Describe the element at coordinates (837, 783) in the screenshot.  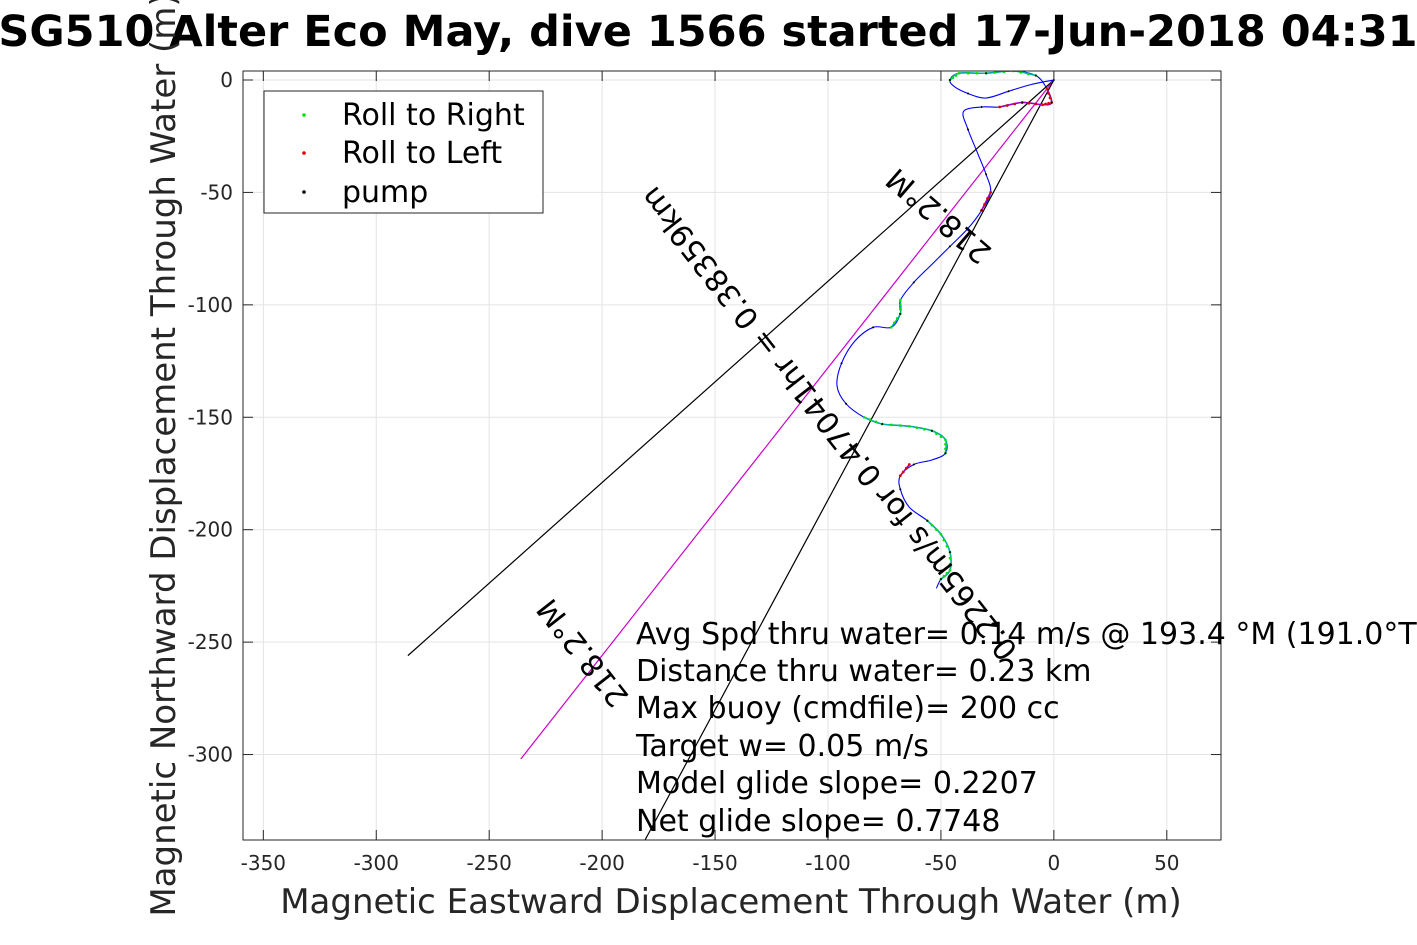
I see `stat-model-glide-slope: Model glide slope= 0.2207` at that location.